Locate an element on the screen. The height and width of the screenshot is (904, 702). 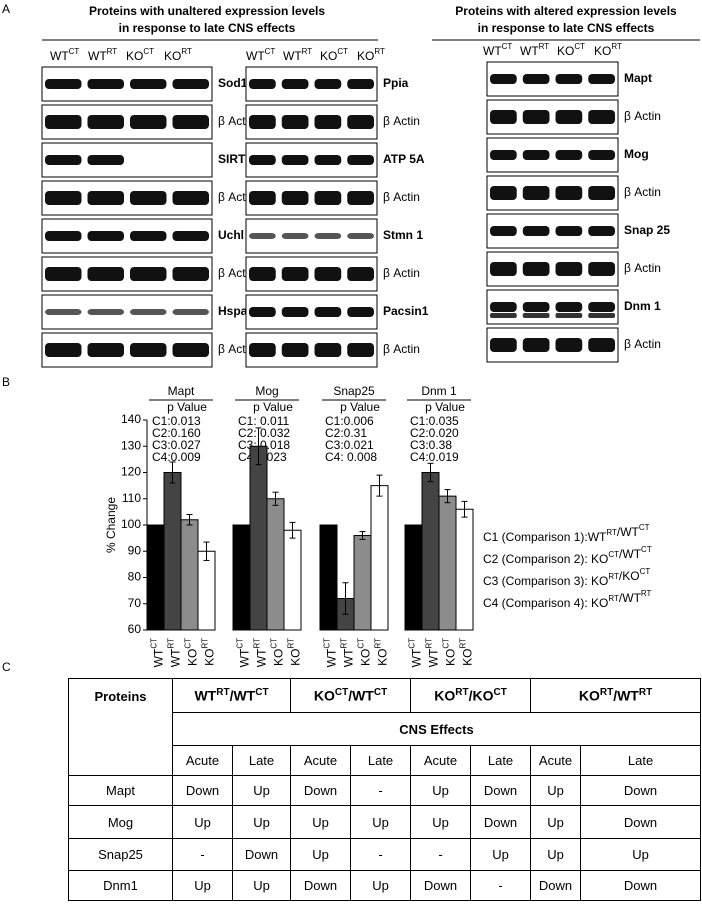
x-tick-label: WTRT is located at coordinates (261, 652).